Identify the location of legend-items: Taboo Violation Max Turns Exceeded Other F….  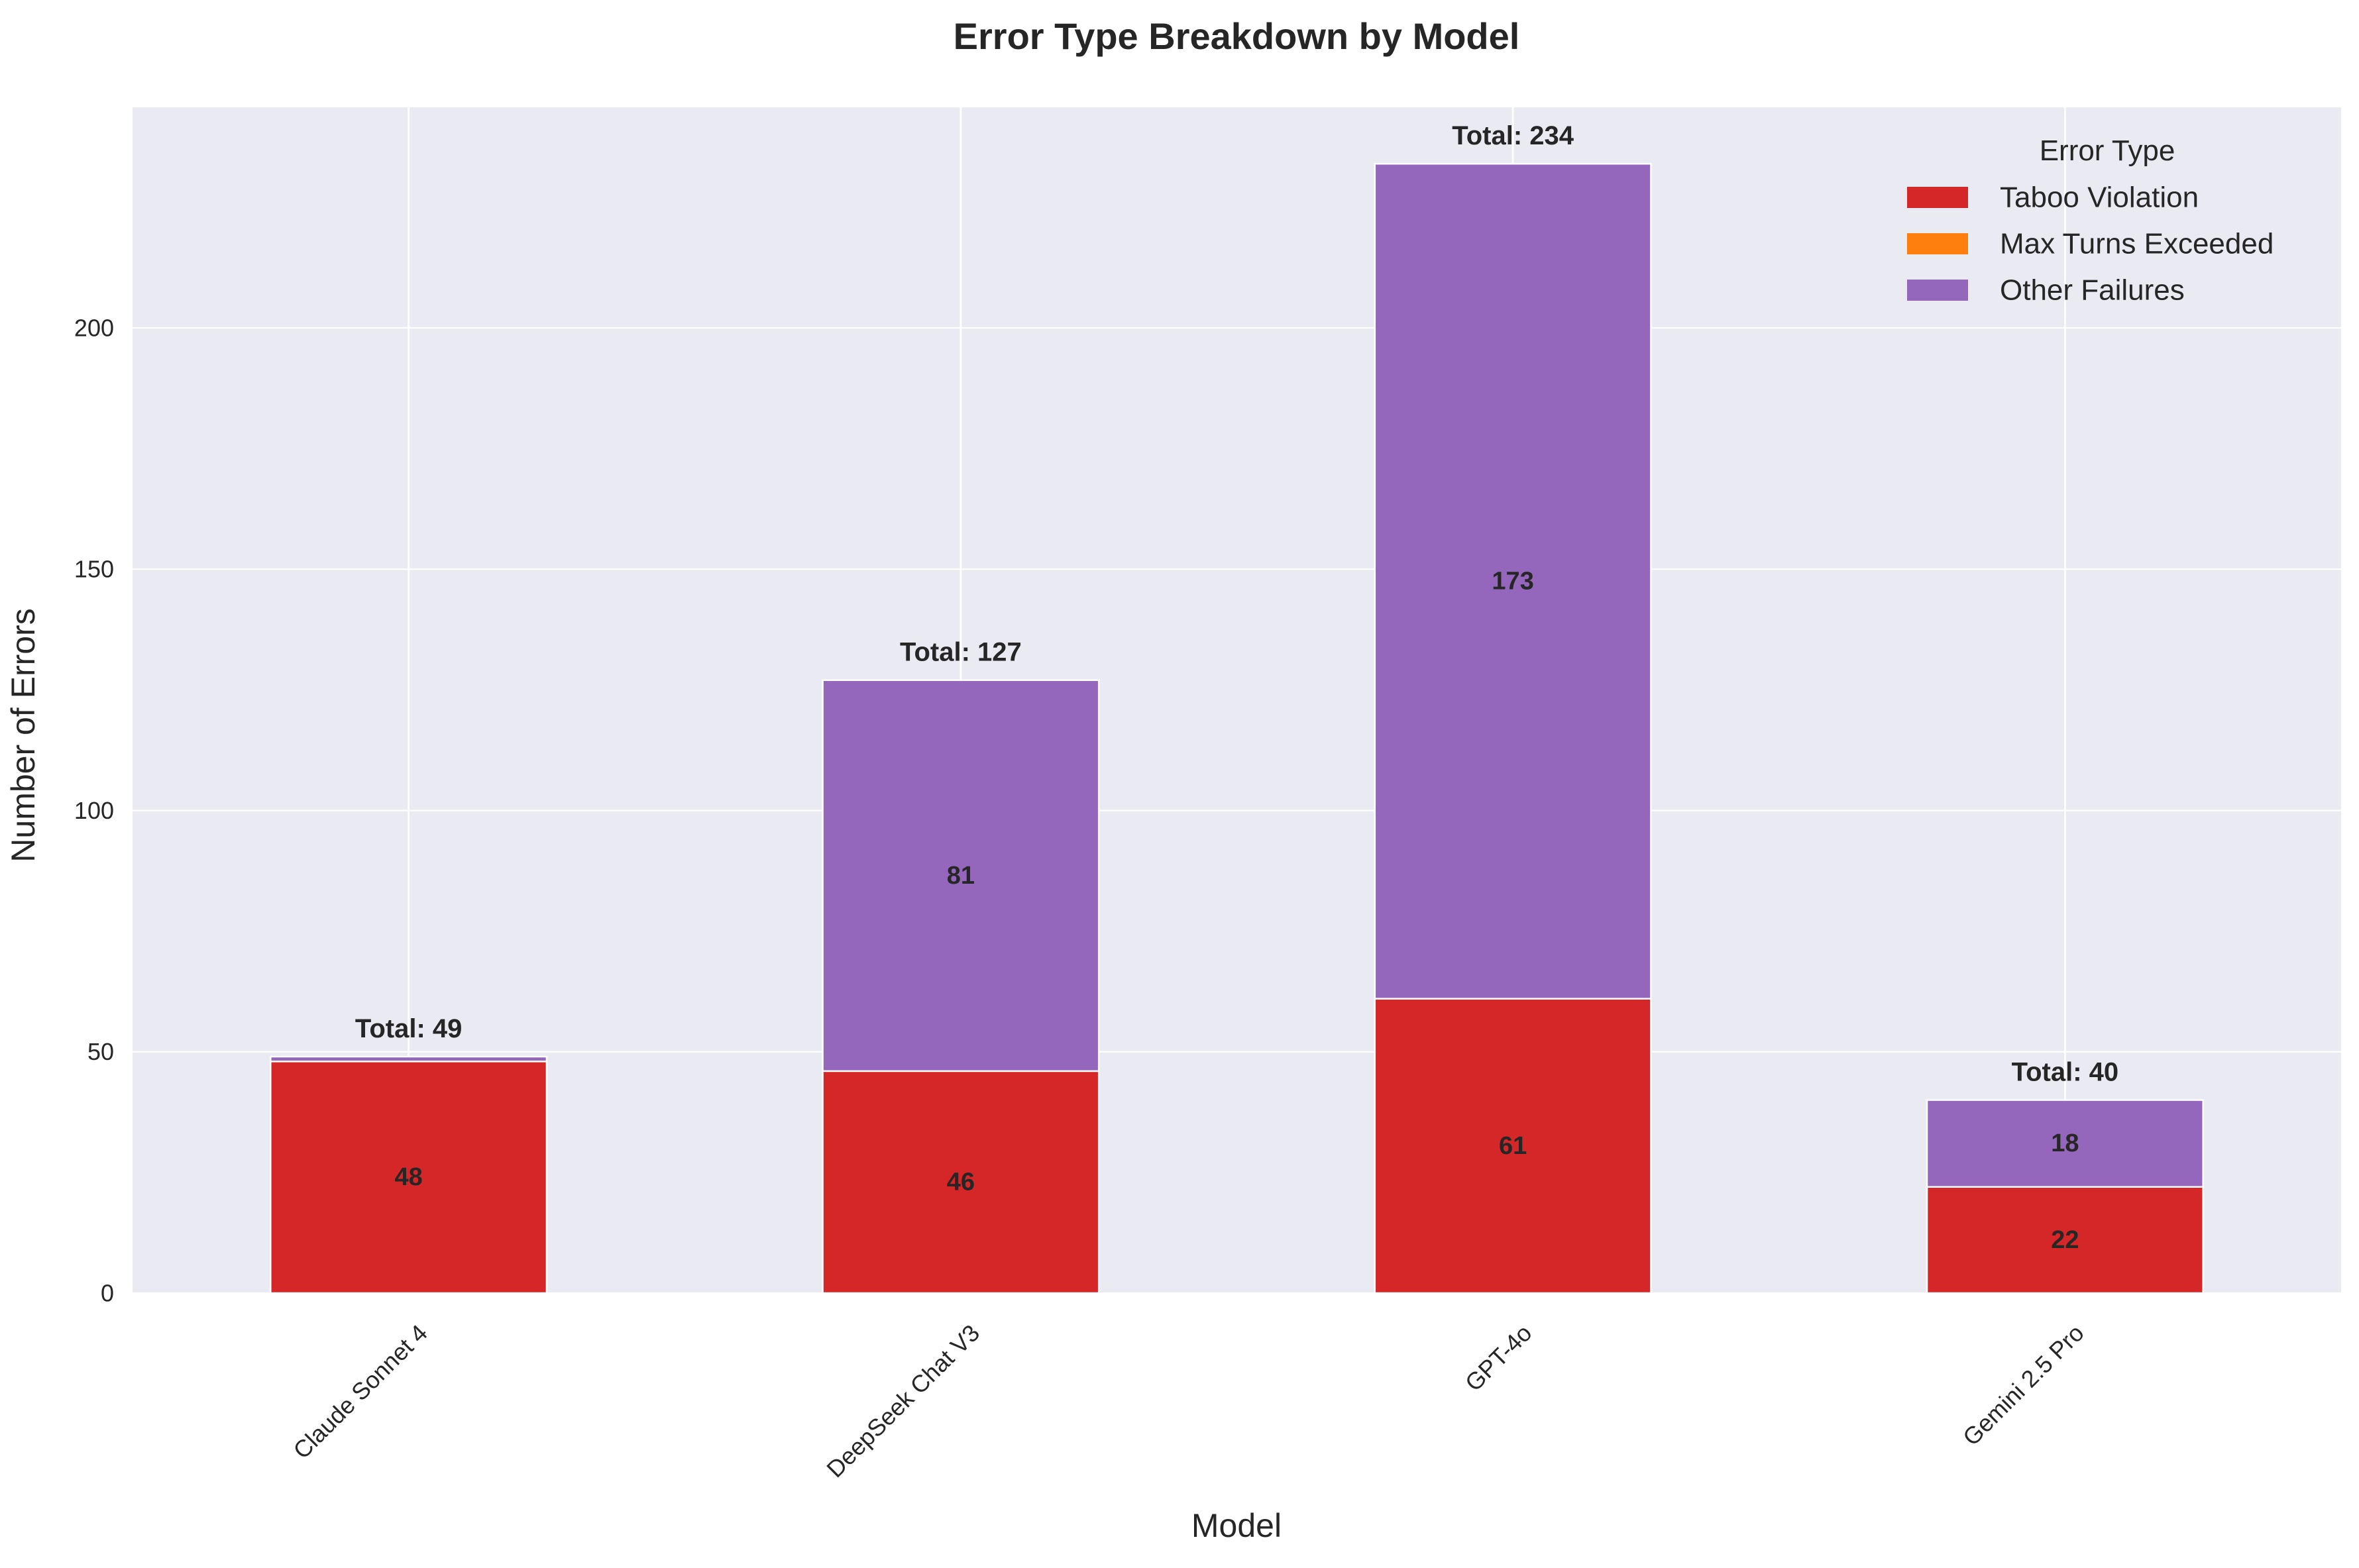
(2090, 244).